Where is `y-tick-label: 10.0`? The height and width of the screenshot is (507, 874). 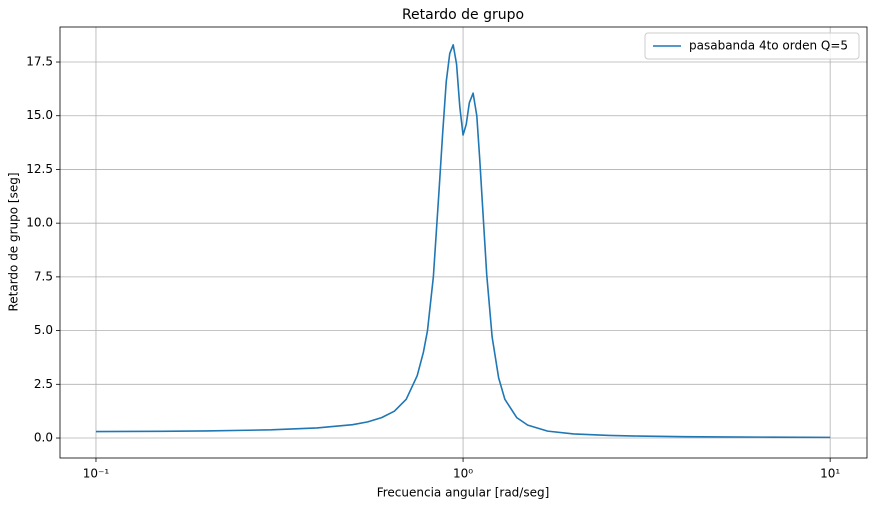 y-tick-label: 10.0 is located at coordinates (39, 223).